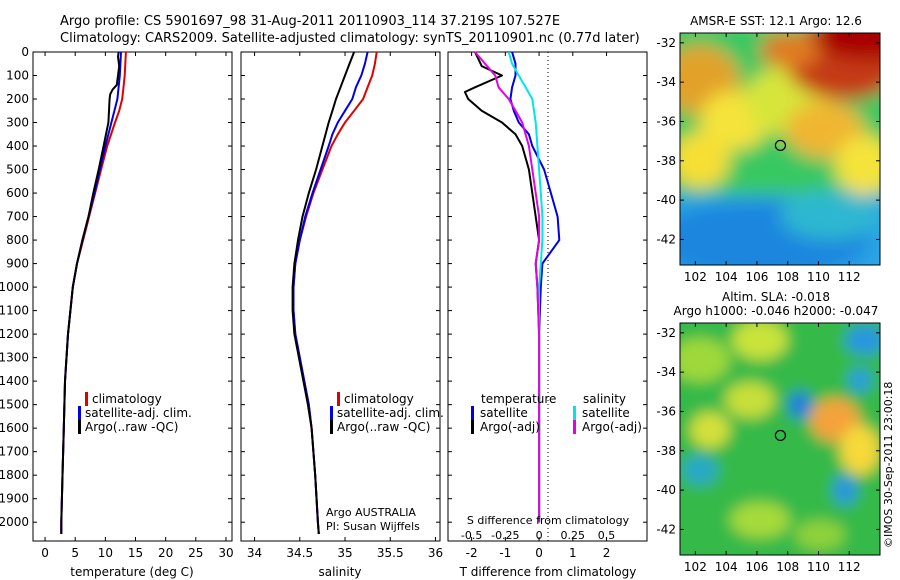  I want to click on x-tick-label: 20, so click(165, 553).